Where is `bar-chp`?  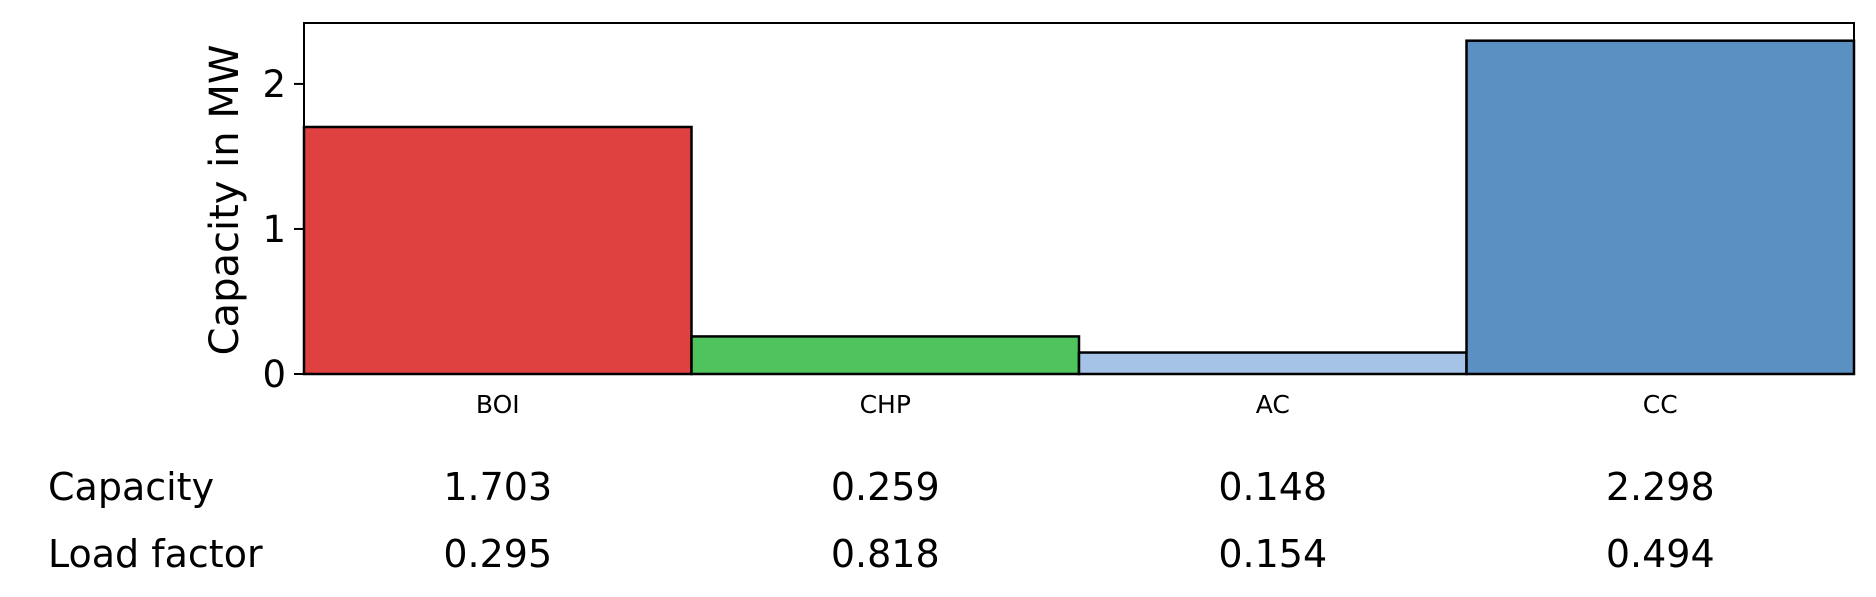
bar-chp is located at coordinates (885, 355).